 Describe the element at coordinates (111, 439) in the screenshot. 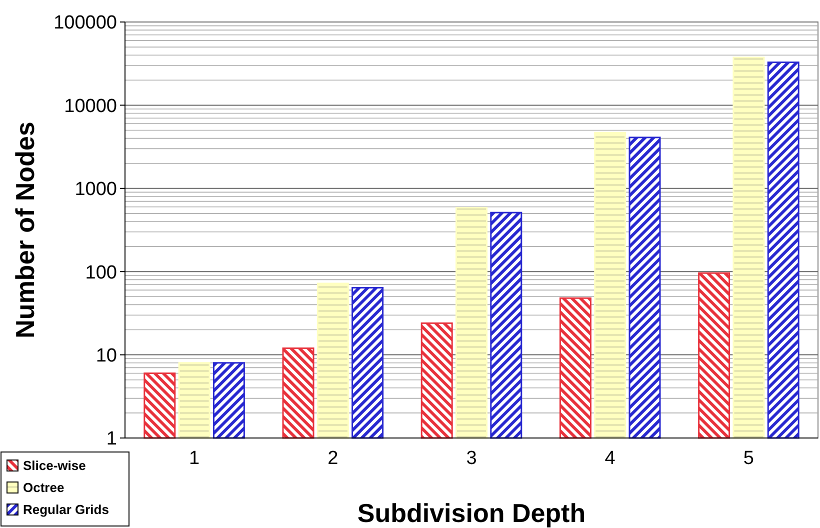

I see `y-tick-label: 1` at that location.